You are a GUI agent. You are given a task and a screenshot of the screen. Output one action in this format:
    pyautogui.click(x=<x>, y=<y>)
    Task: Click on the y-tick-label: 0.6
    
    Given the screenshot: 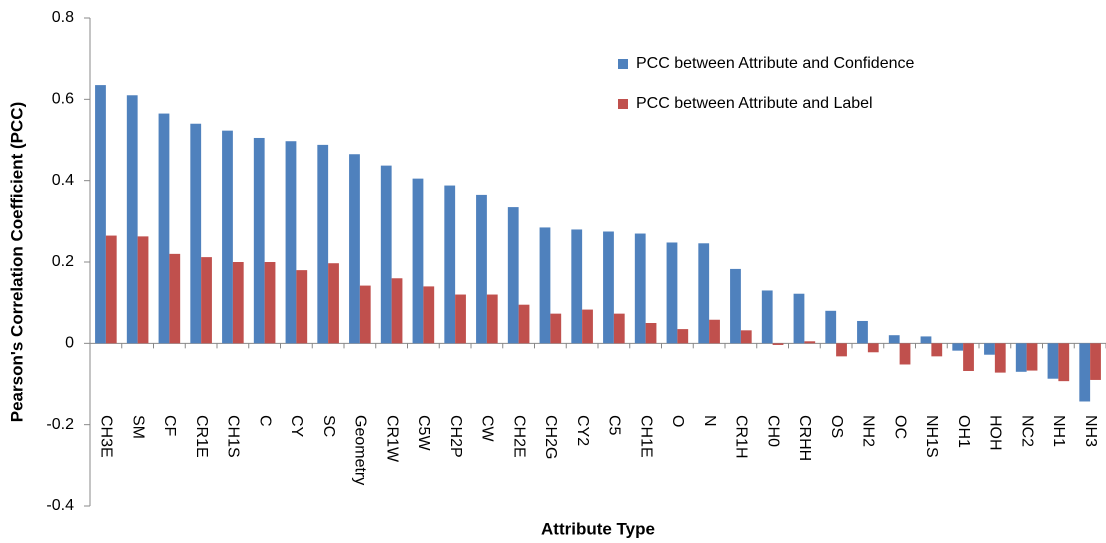 What is the action you would take?
    pyautogui.click(x=63, y=99)
    